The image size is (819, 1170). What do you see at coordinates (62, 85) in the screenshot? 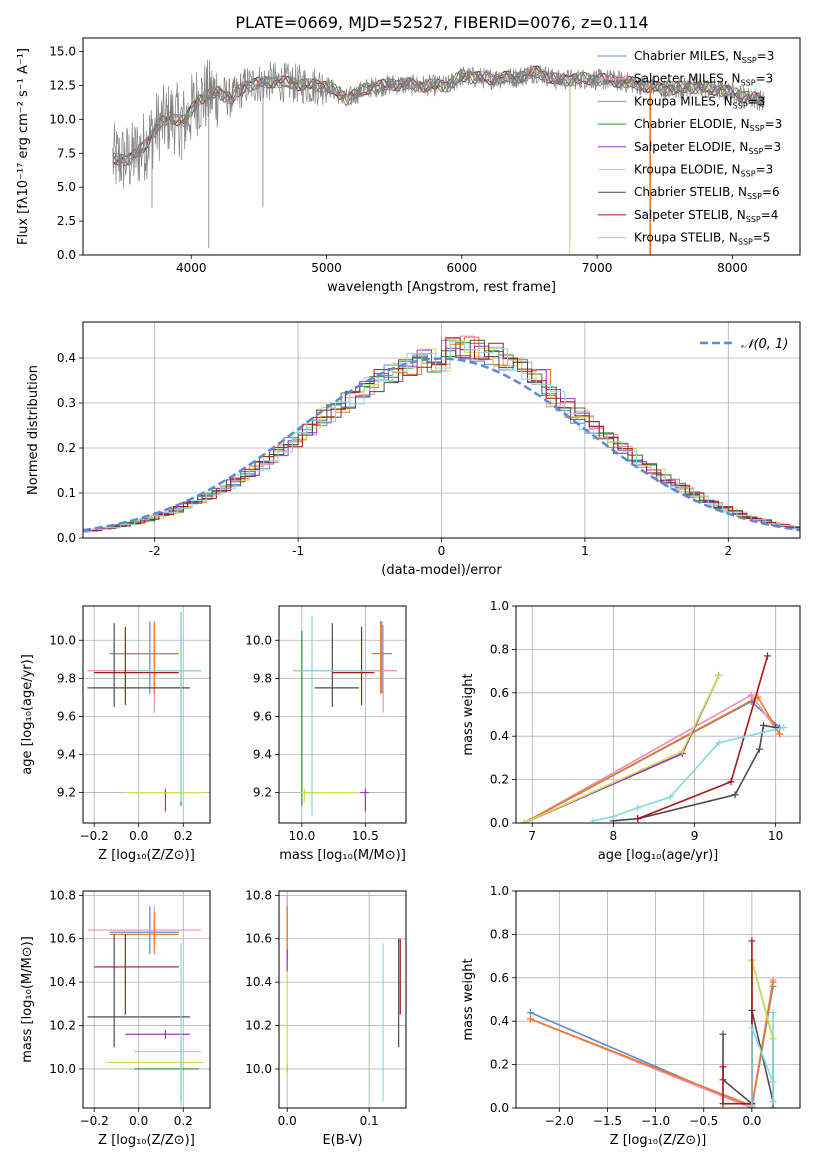
I see `y-tick-label: 12.5` at bounding box center [62, 85].